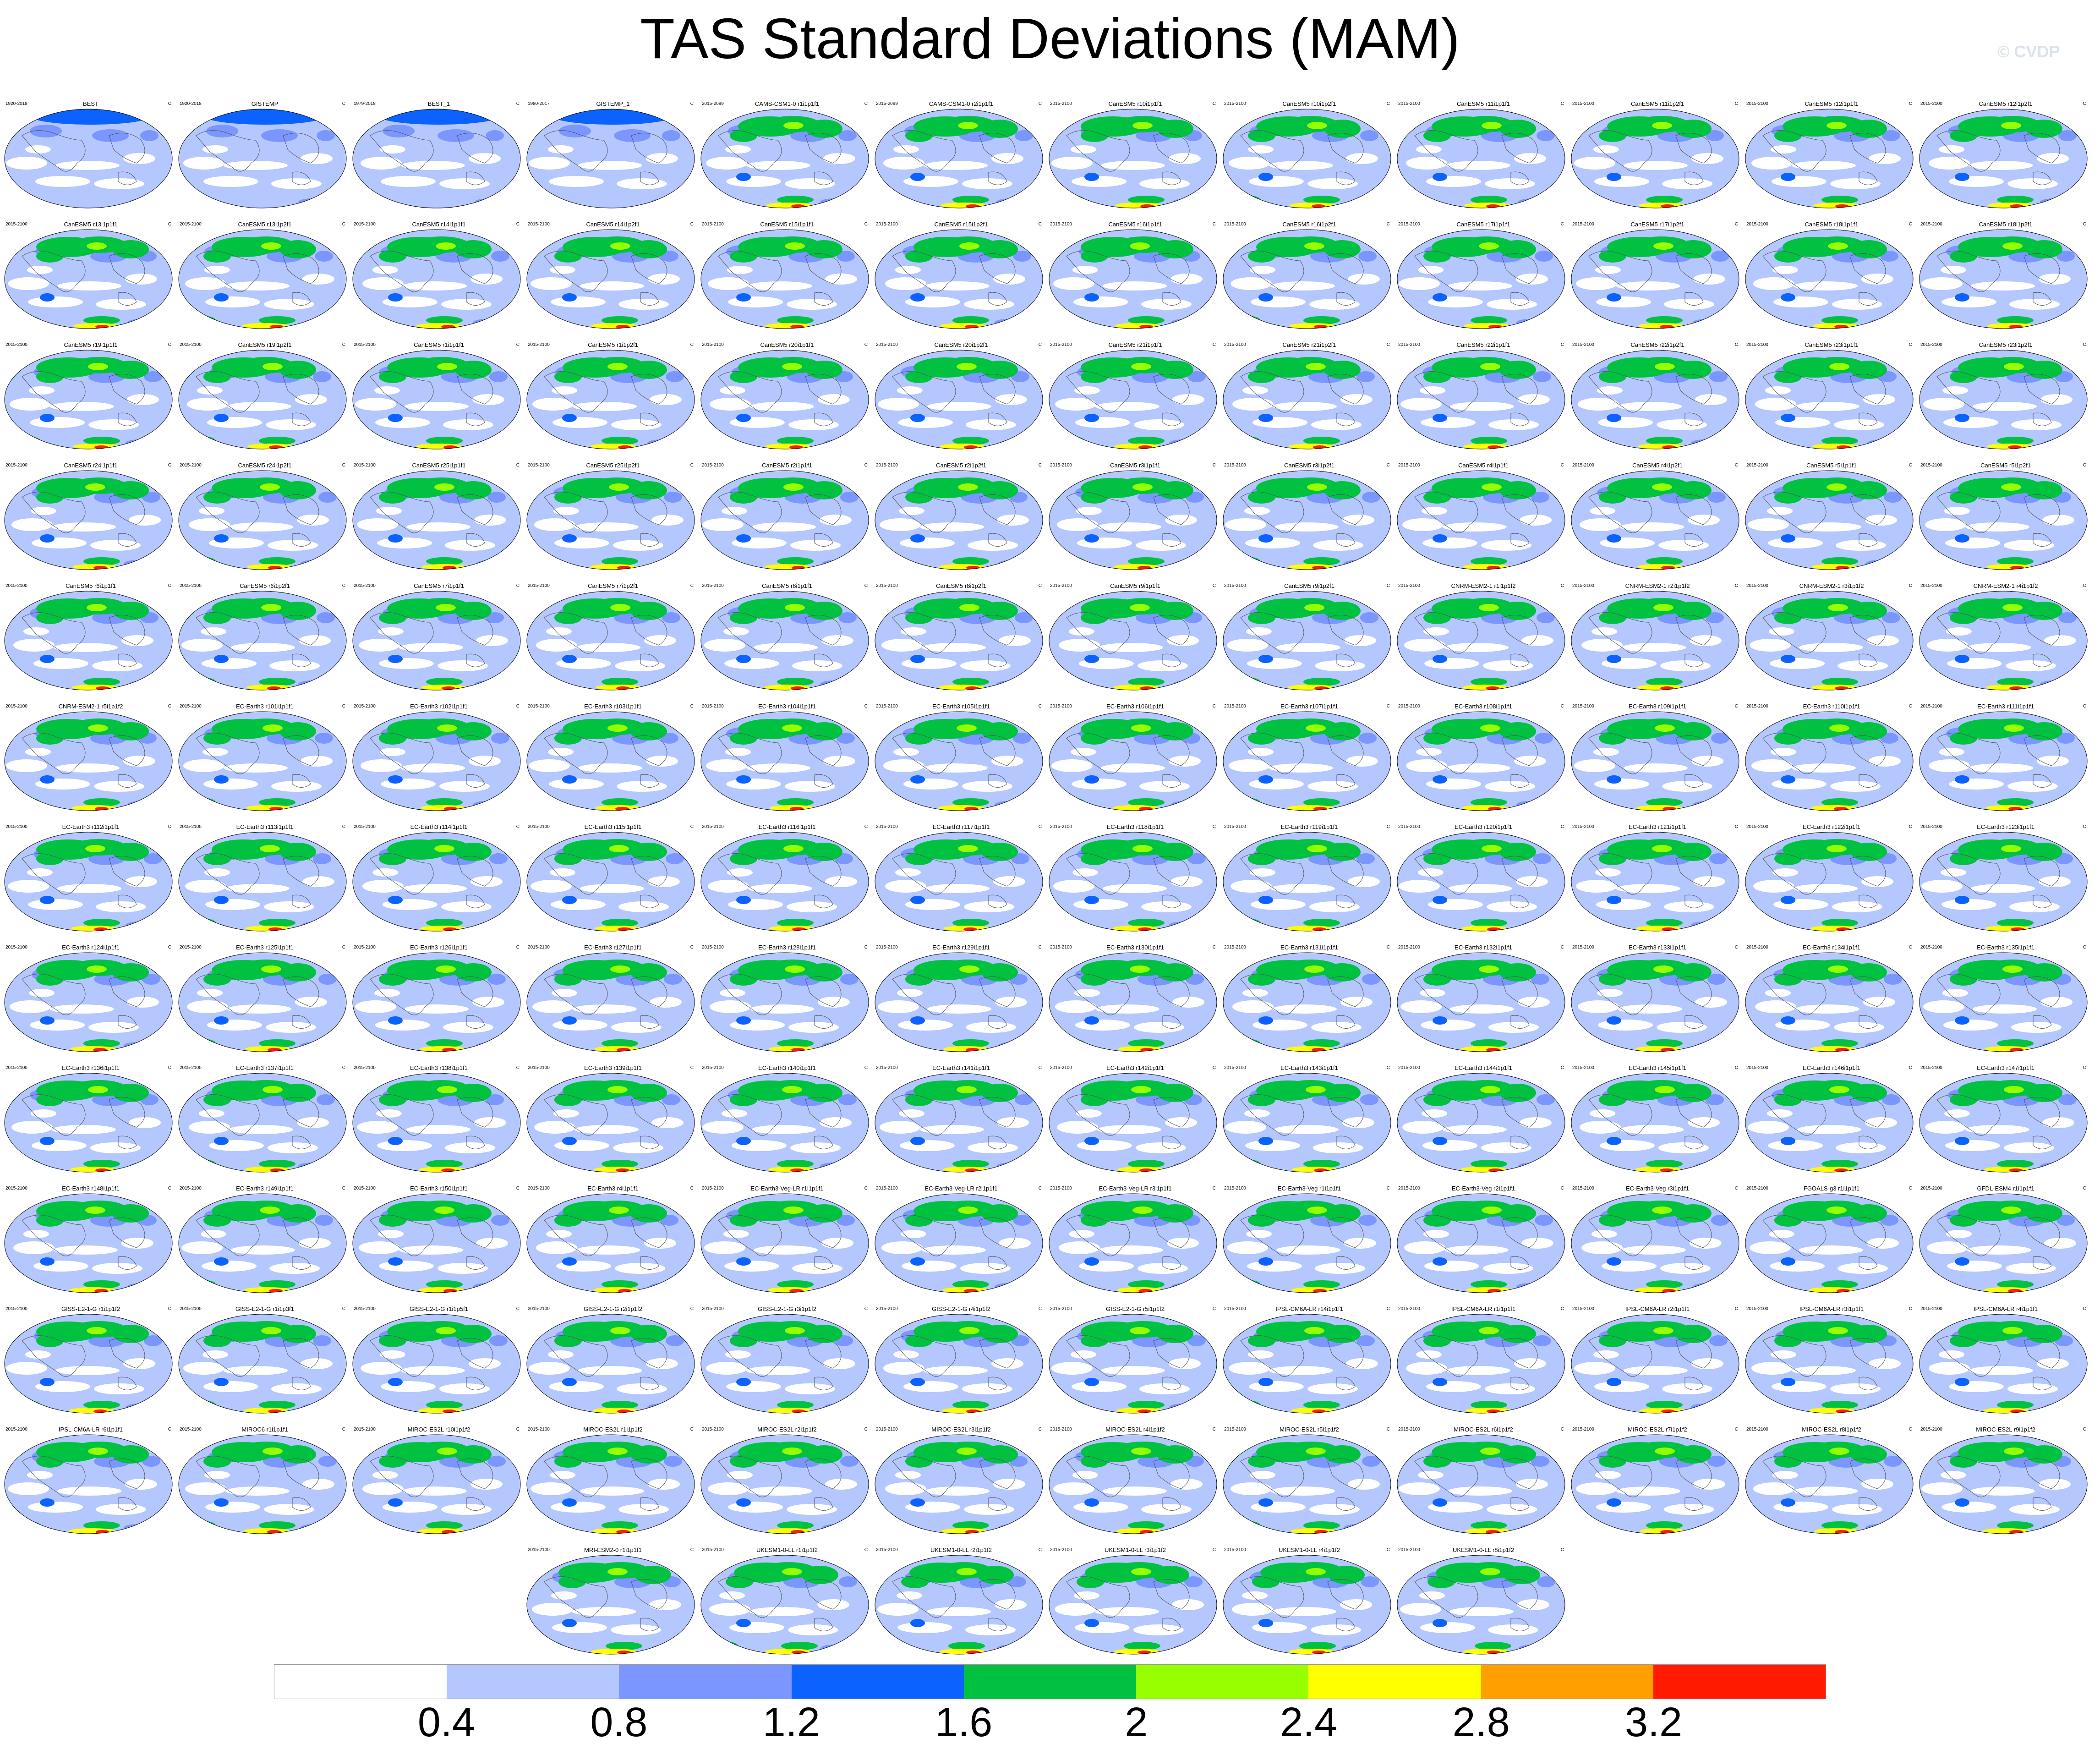 The image size is (2100, 1755). Describe the element at coordinates (961, 883) in the screenshot. I see `map-panel: 2015-2100 EC-Earth3 r117i1p1f1 C` at that location.